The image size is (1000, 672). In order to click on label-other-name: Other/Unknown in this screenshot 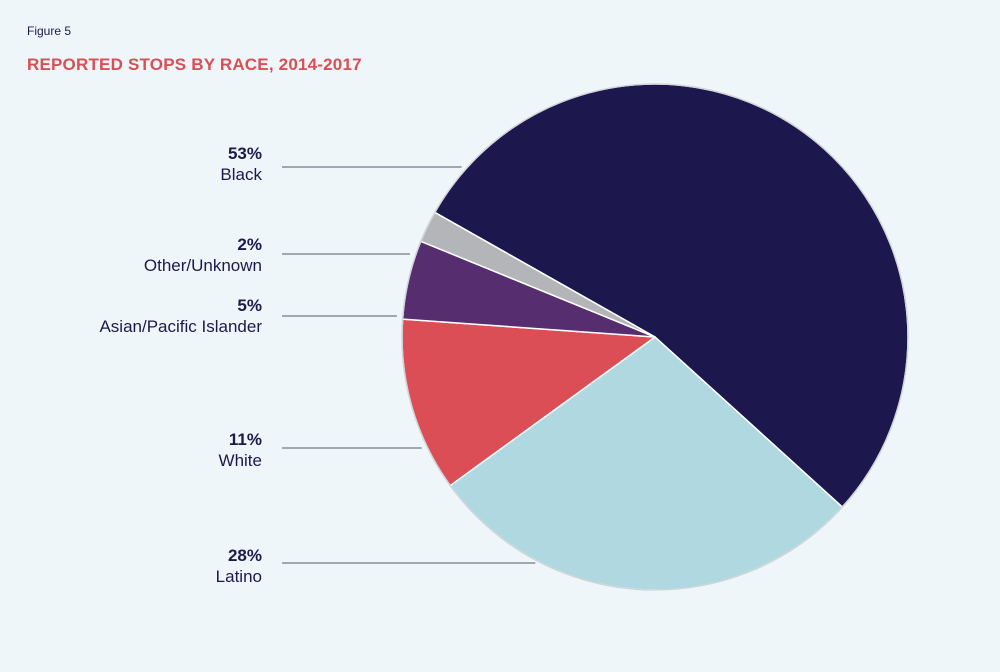, I will do `click(202, 265)`.